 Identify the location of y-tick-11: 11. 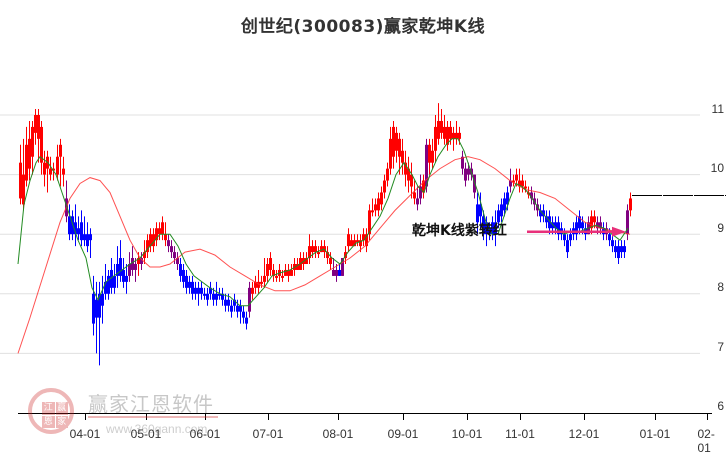
(717, 109).